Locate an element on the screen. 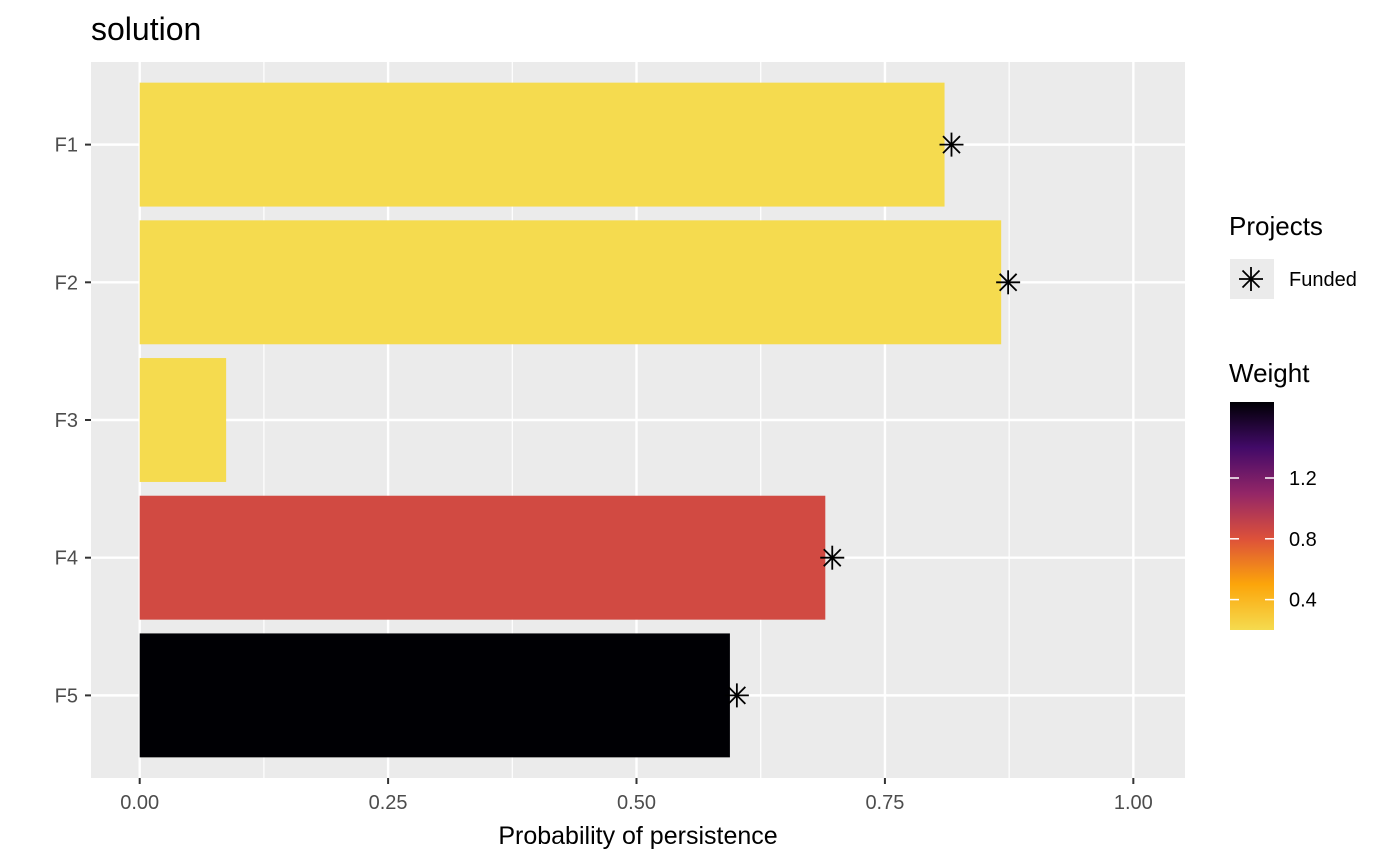 This screenshot has width=1400, height=866. bar-f2 is located at coordinates (570, 282).